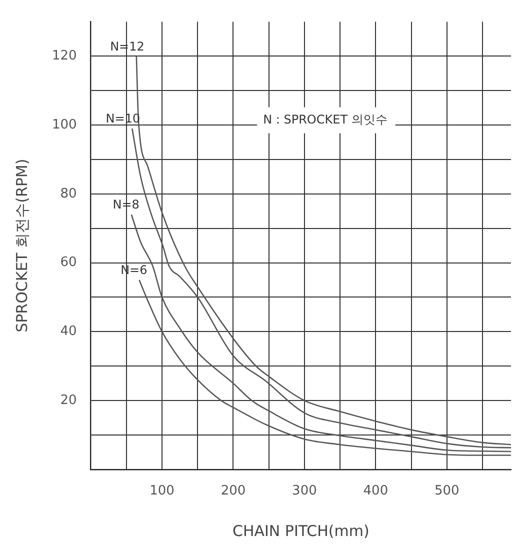 The height and width of the screenshot is (553, 513). I want to click on y-tick-label: 80, so click(68, 194).